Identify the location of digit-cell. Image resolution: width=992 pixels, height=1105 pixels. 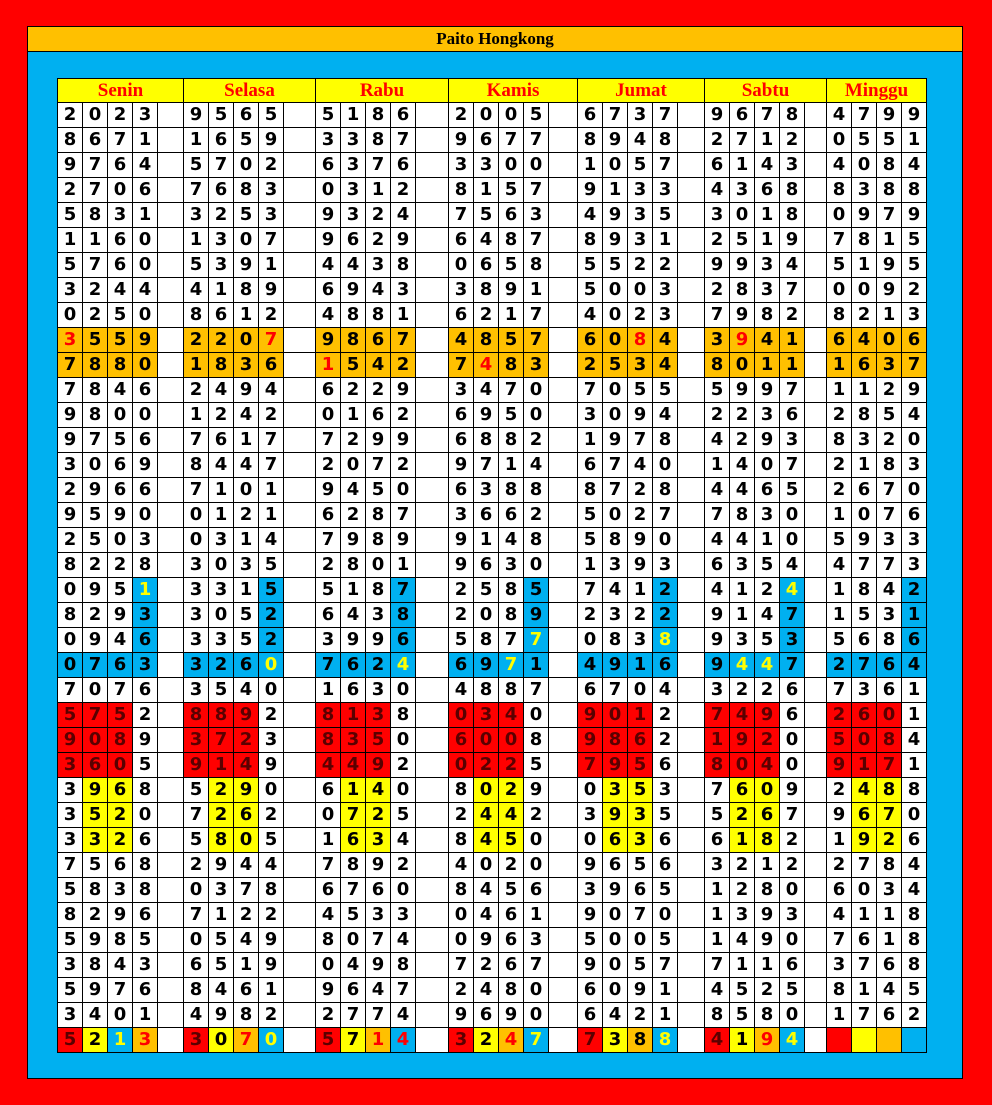
(914, 1040).